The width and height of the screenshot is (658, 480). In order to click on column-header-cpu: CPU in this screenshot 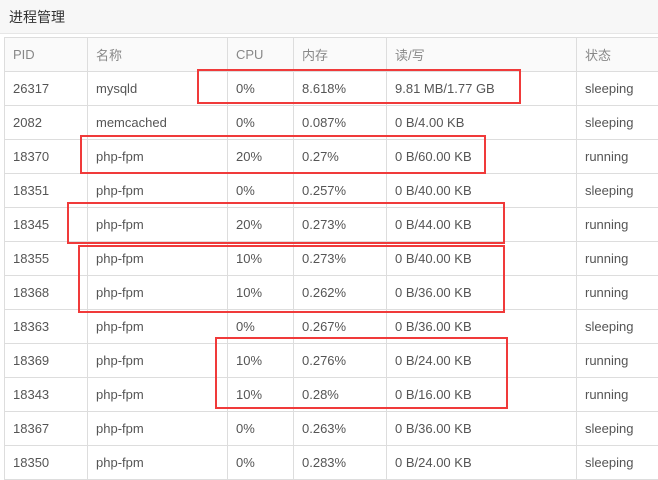, I will do `click(261, 55)`.